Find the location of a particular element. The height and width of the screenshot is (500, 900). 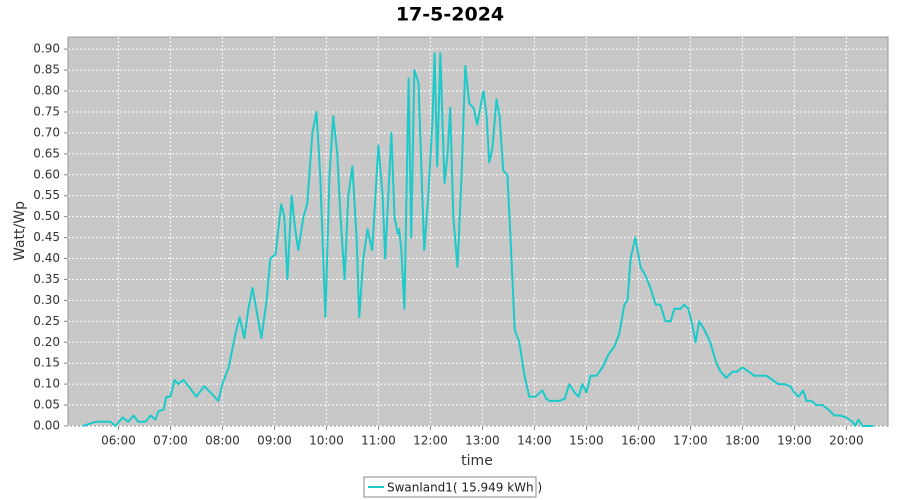

x-tick-label: 17:00 is located at coordinates (690, 441).